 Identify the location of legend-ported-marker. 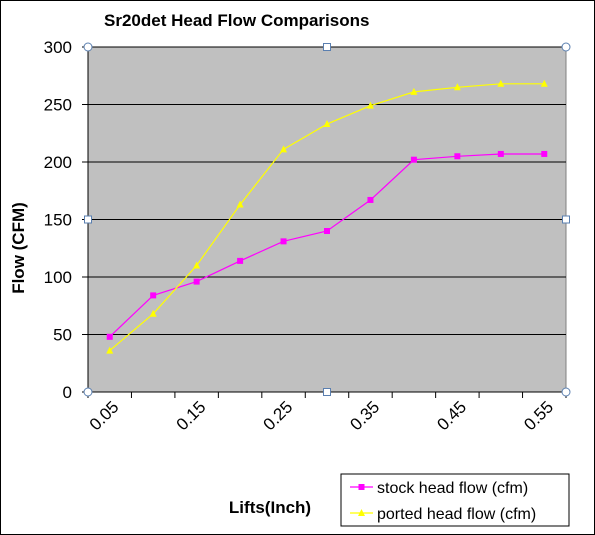
(361, 512).